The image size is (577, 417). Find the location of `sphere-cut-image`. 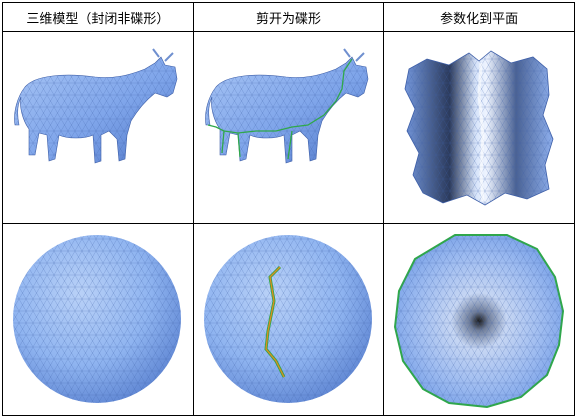

sphere-cut-image is located at coordinates (287, 319).